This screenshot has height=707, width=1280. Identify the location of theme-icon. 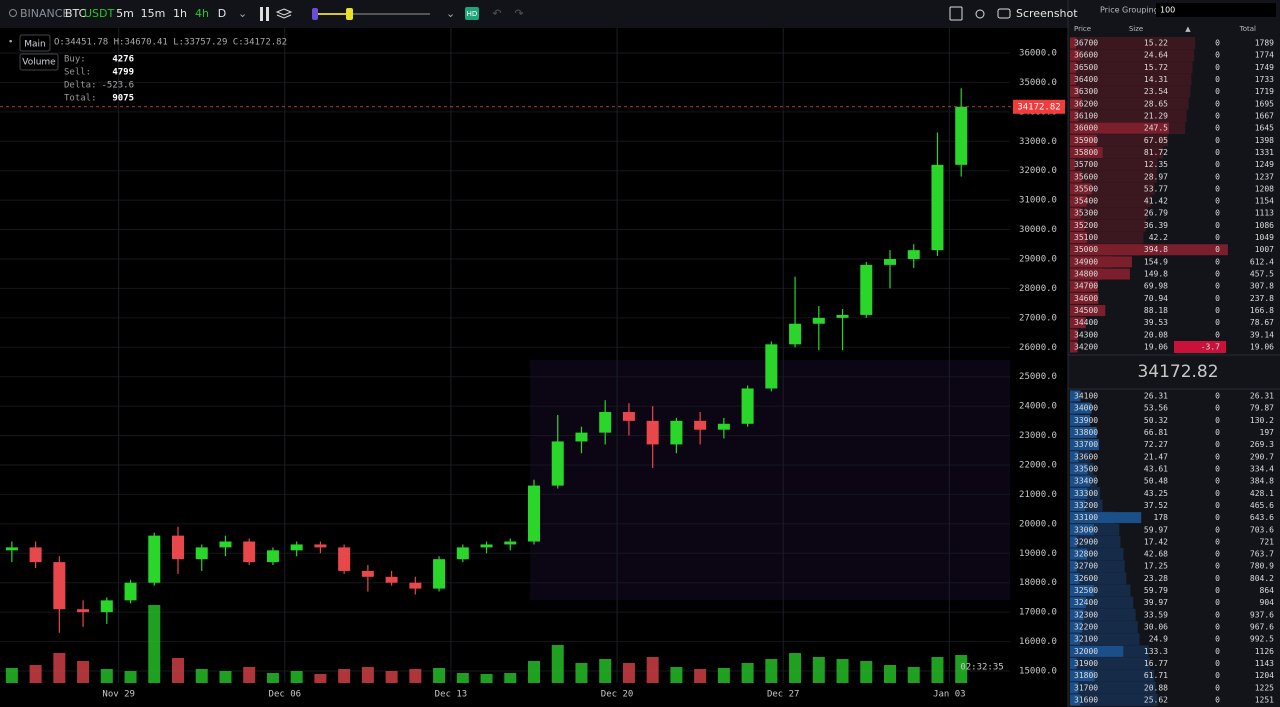
(980, 14).